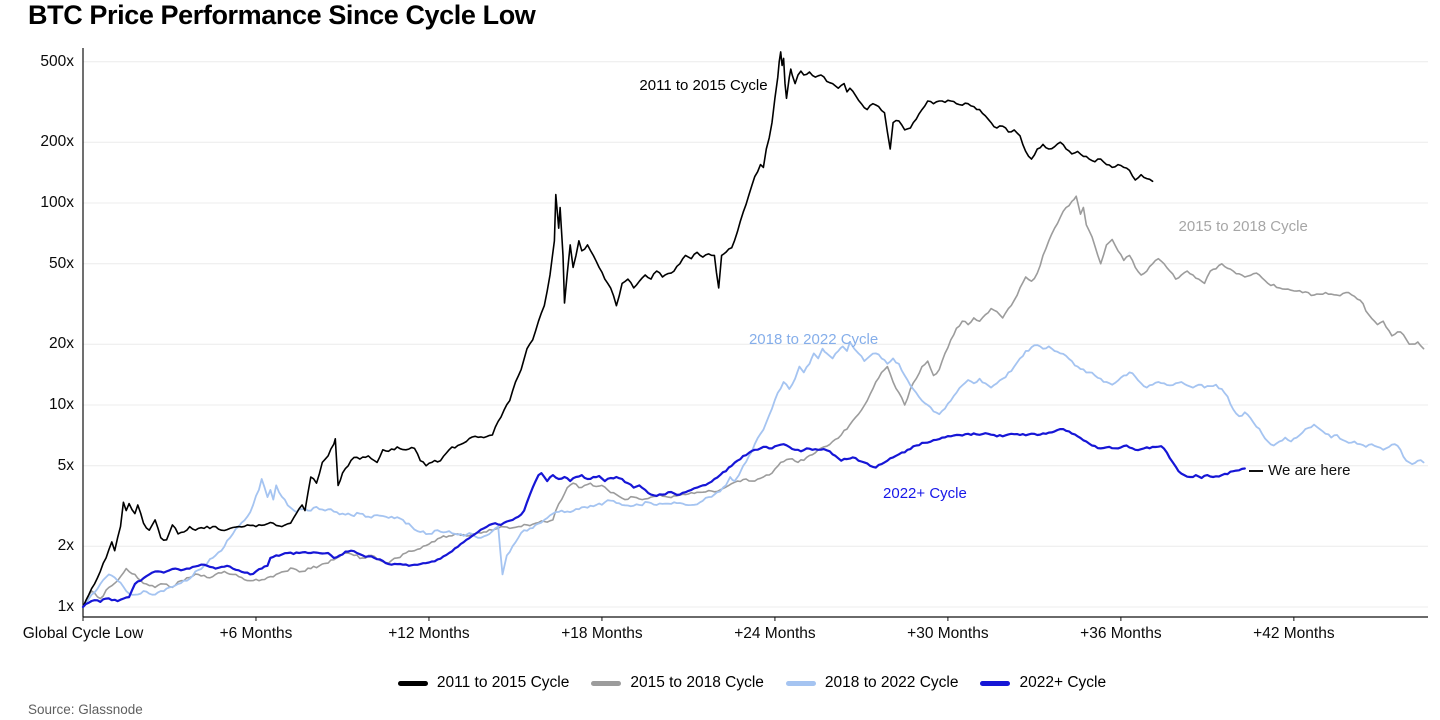 Image resolution: width=1440 pixels, height=720 pixels. I want to click on legend-swatch-2022, so click(995, 683).